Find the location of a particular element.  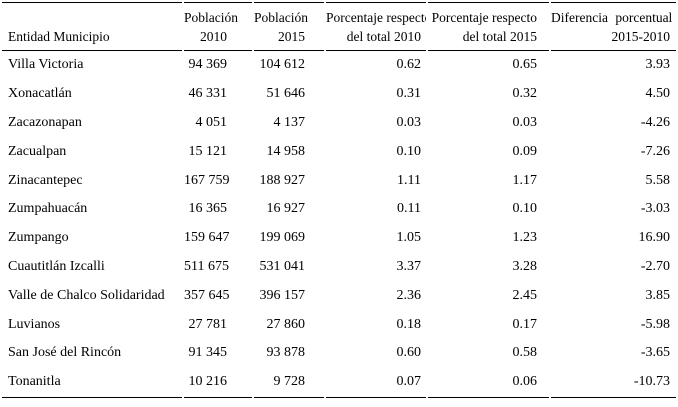

cell-porcentaje-total-2015: 1.17 is located at coordinates (525, 180).